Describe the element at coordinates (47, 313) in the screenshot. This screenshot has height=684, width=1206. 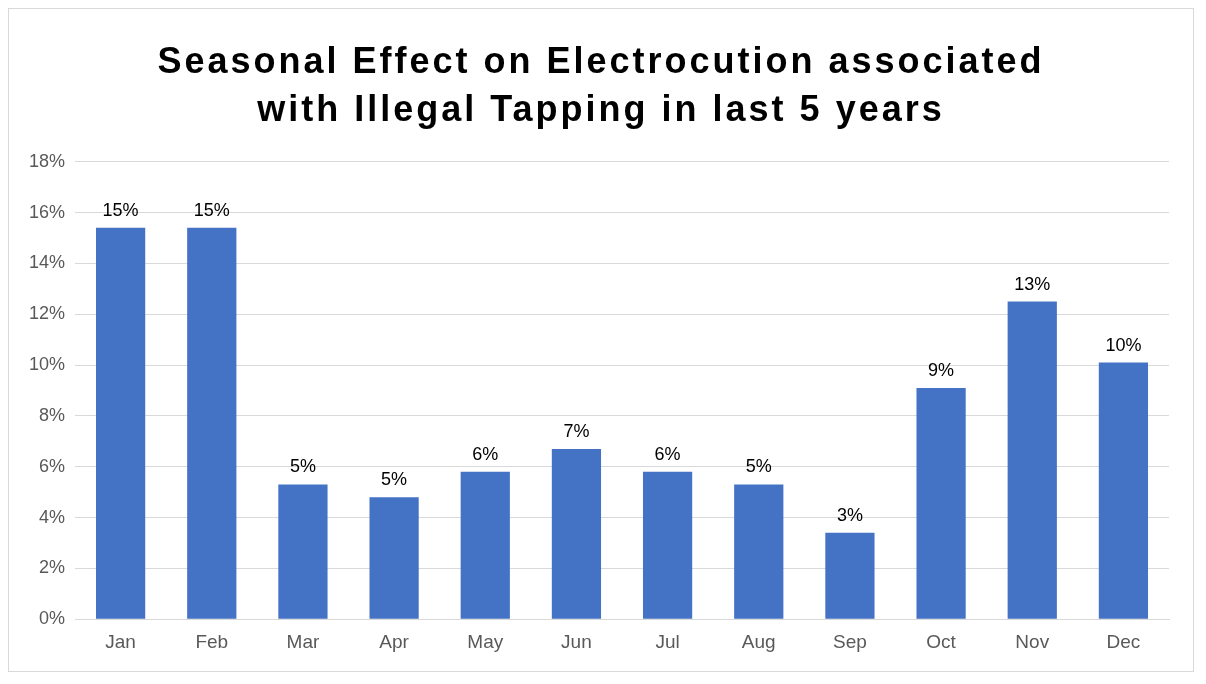
I see `y-tick-label: 12%` at that location.